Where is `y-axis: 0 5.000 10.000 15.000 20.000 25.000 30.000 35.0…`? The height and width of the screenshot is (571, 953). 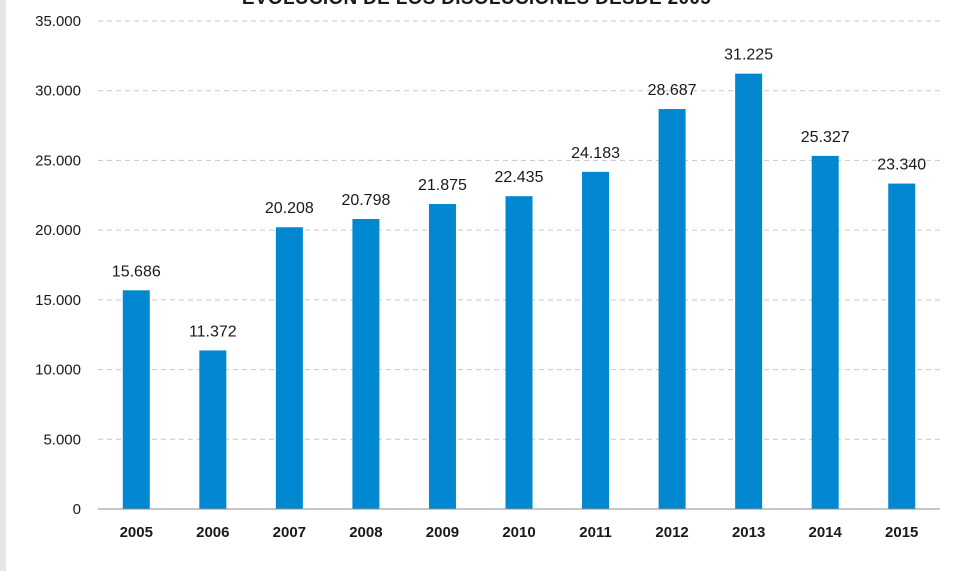
y-axis: 0 5.000 10.000 15.000 20.000 25.000 30.000 35.0… is located at coordinates (58, 265).